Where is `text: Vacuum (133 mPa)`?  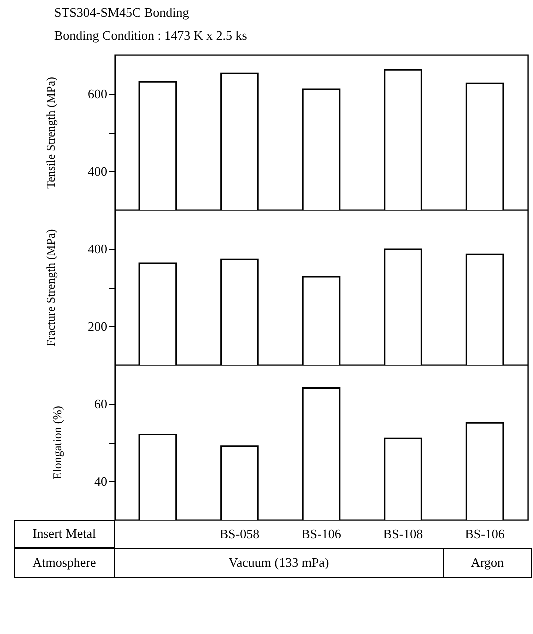 text: Vacuum (133 mPa) is located at coordinates (279, 563).